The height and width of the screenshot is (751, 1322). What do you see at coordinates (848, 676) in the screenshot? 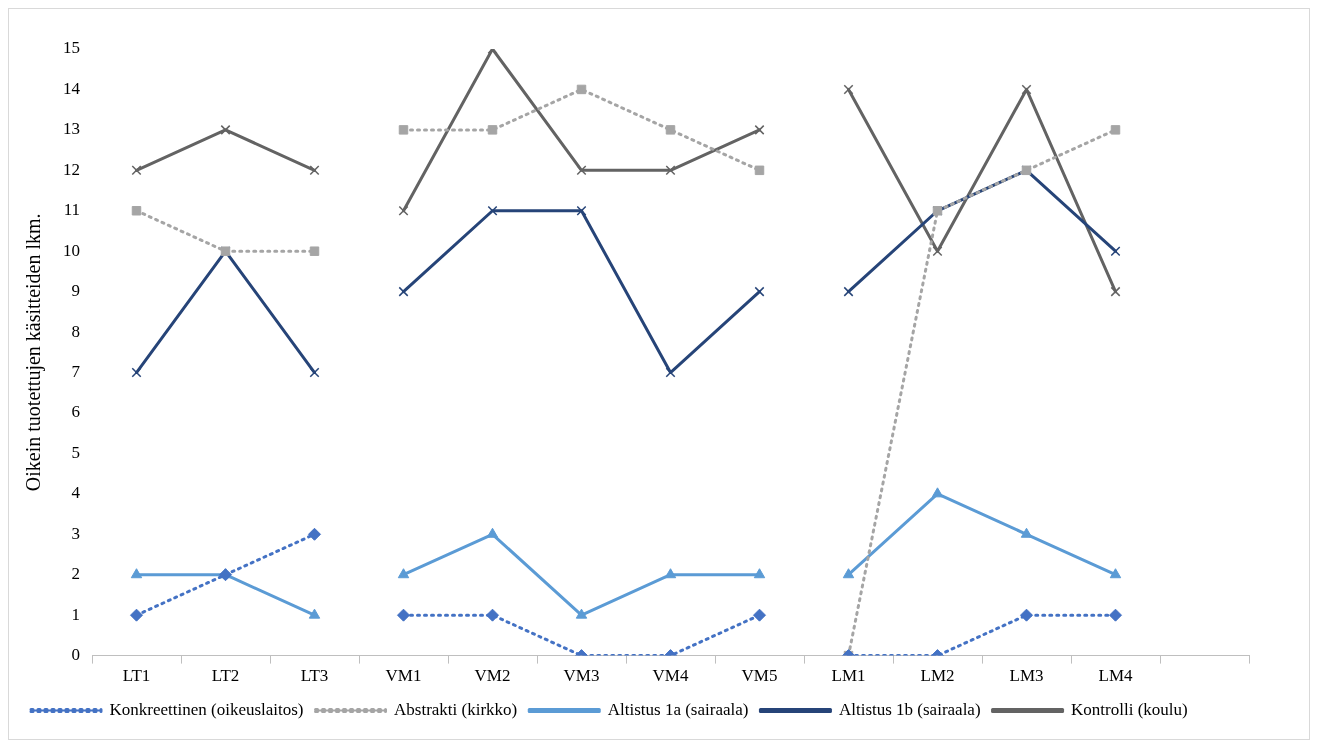
I see `x-tick-label: LM1` at bounding box center [848, 676].